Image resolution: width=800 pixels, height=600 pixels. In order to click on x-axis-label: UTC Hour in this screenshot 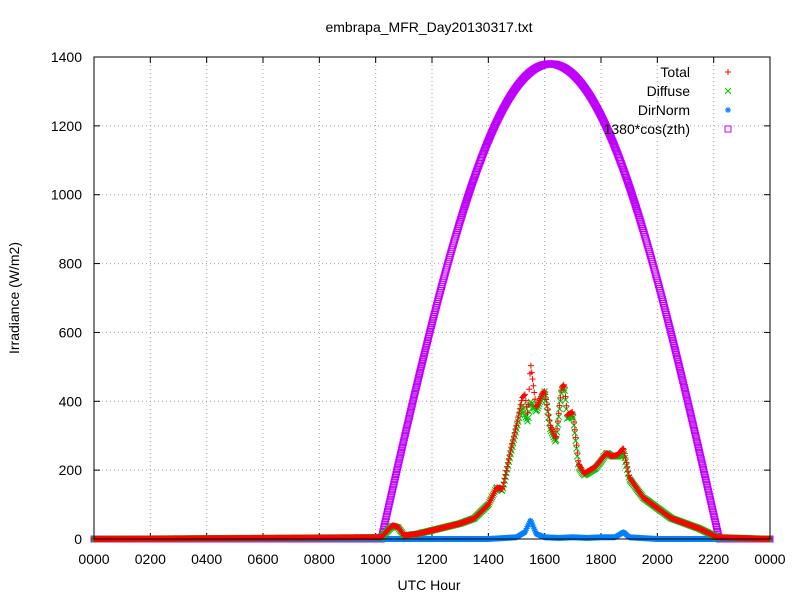, I will do `click(428, 585)`.